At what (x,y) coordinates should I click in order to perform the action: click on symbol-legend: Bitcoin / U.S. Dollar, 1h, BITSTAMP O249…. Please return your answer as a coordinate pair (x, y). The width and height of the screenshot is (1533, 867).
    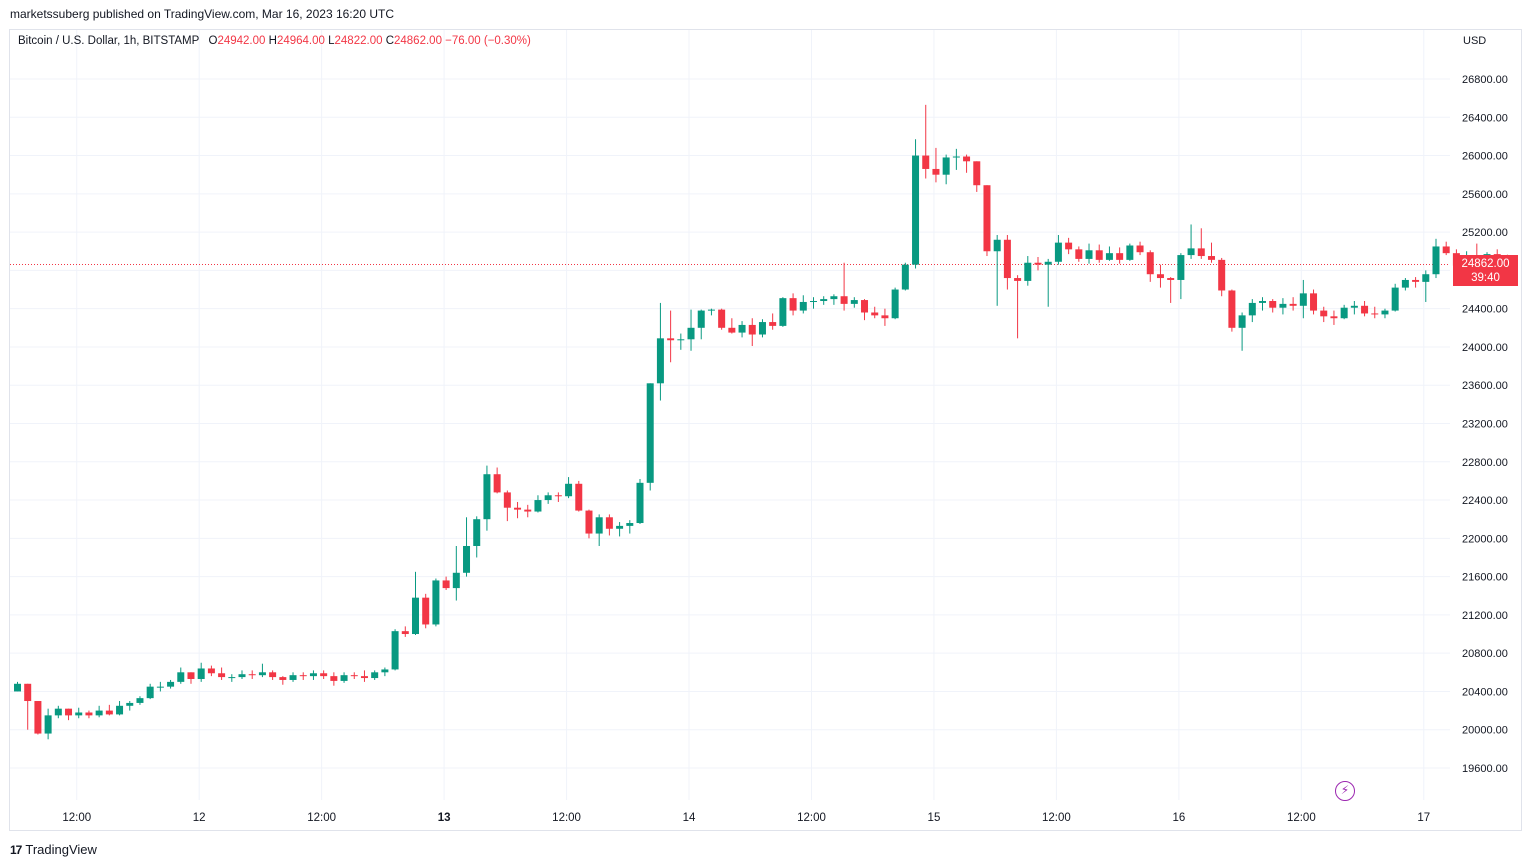
    Looking at the image, I should click on (274, 41).